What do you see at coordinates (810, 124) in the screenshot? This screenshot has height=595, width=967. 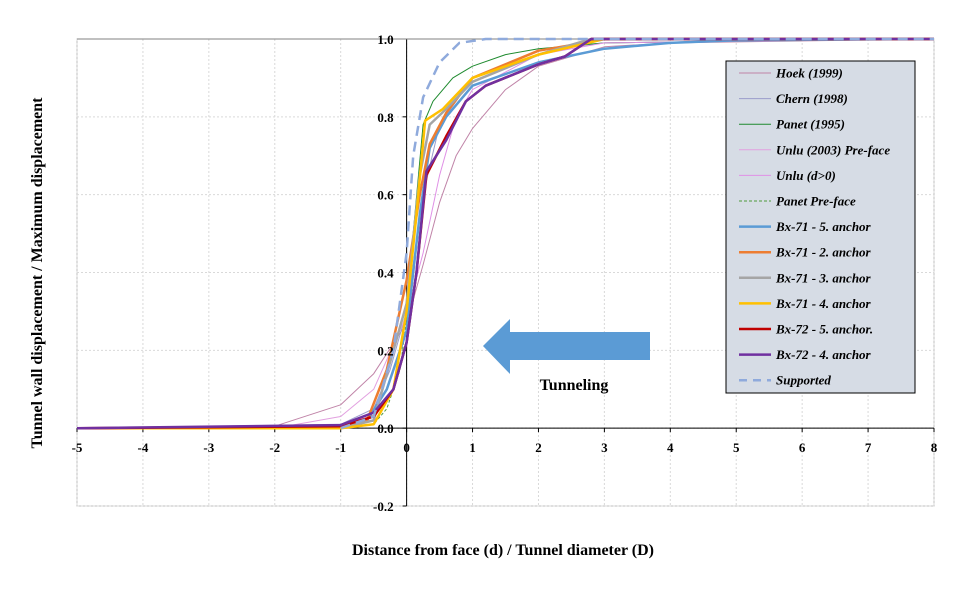 I see `legend-label: Panet (1995)` at bounding box center [810, 124].